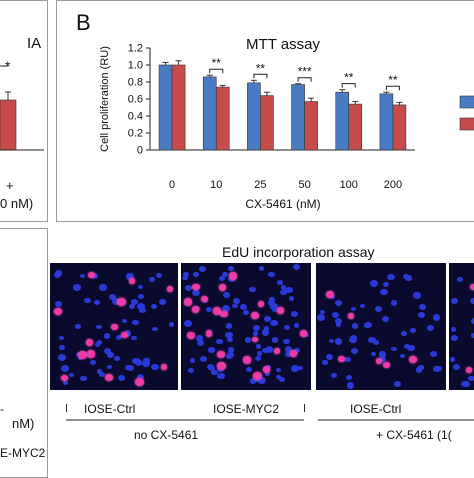  Describe the element at coordinates (135, 134) in the screenshot. I see `y-tick-label: 0.2` at that location.